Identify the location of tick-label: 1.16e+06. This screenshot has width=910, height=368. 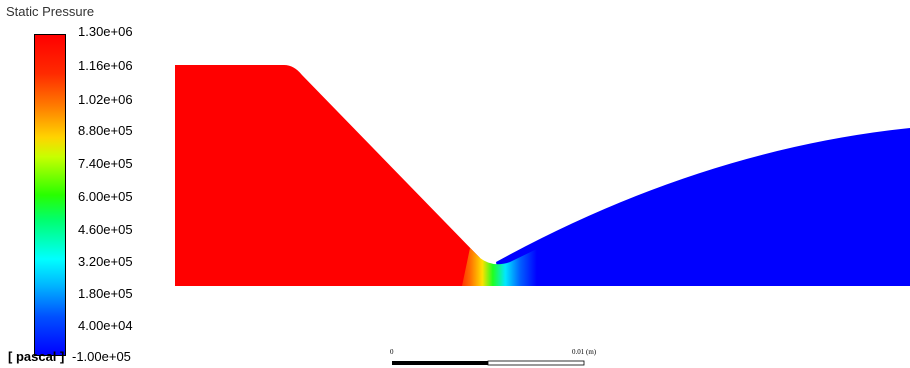
(105, 65).